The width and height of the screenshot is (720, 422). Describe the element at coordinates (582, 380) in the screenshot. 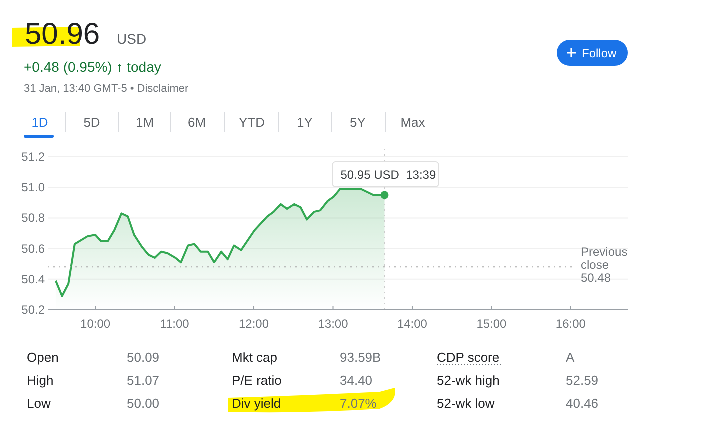

I see `text: 52.59` at that location.